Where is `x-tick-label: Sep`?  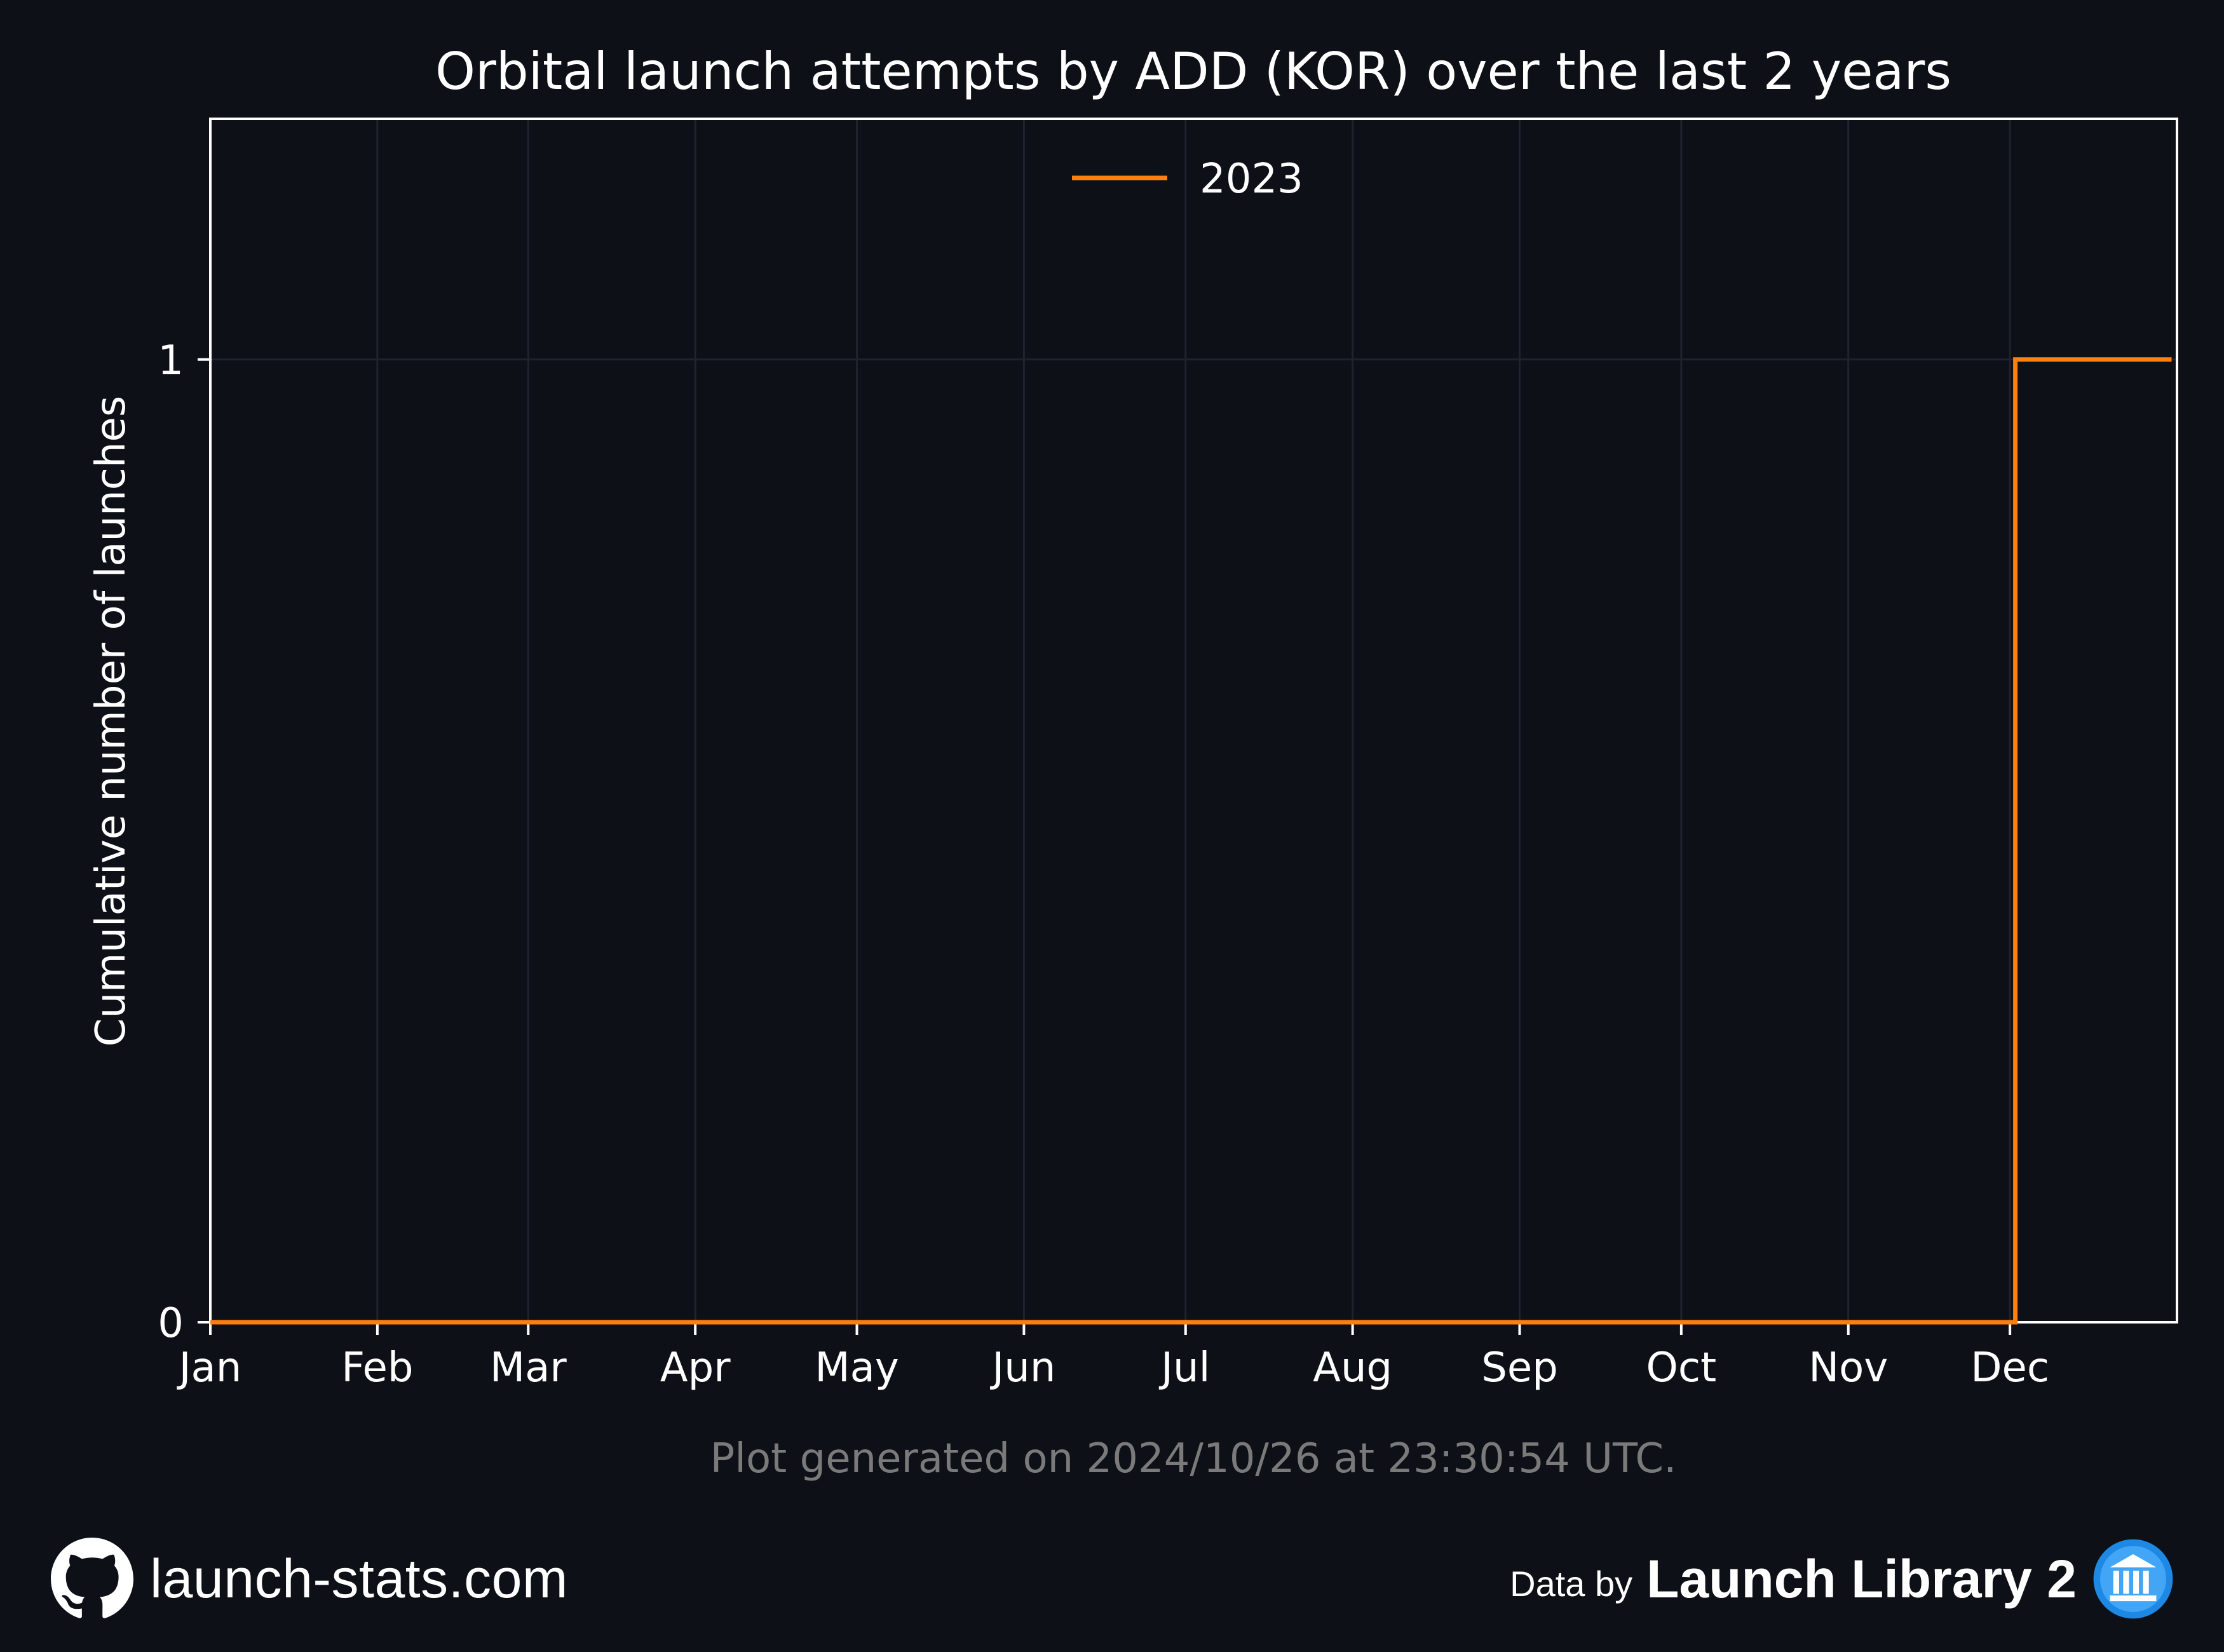 x-tick-label: Sep is located at coordinates (1519, 1368).